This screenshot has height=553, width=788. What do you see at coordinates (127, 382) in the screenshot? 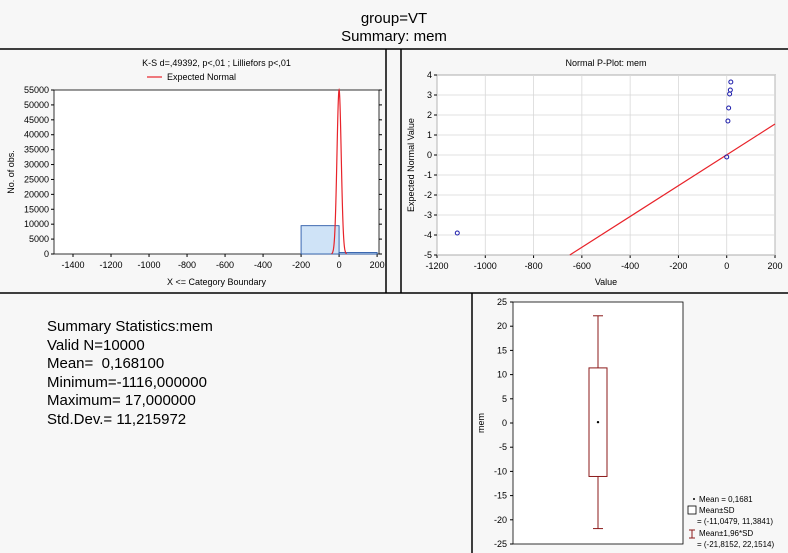
I see `stats-minimum: Minimum=-1116,000000` at bounding box center [127, 382].